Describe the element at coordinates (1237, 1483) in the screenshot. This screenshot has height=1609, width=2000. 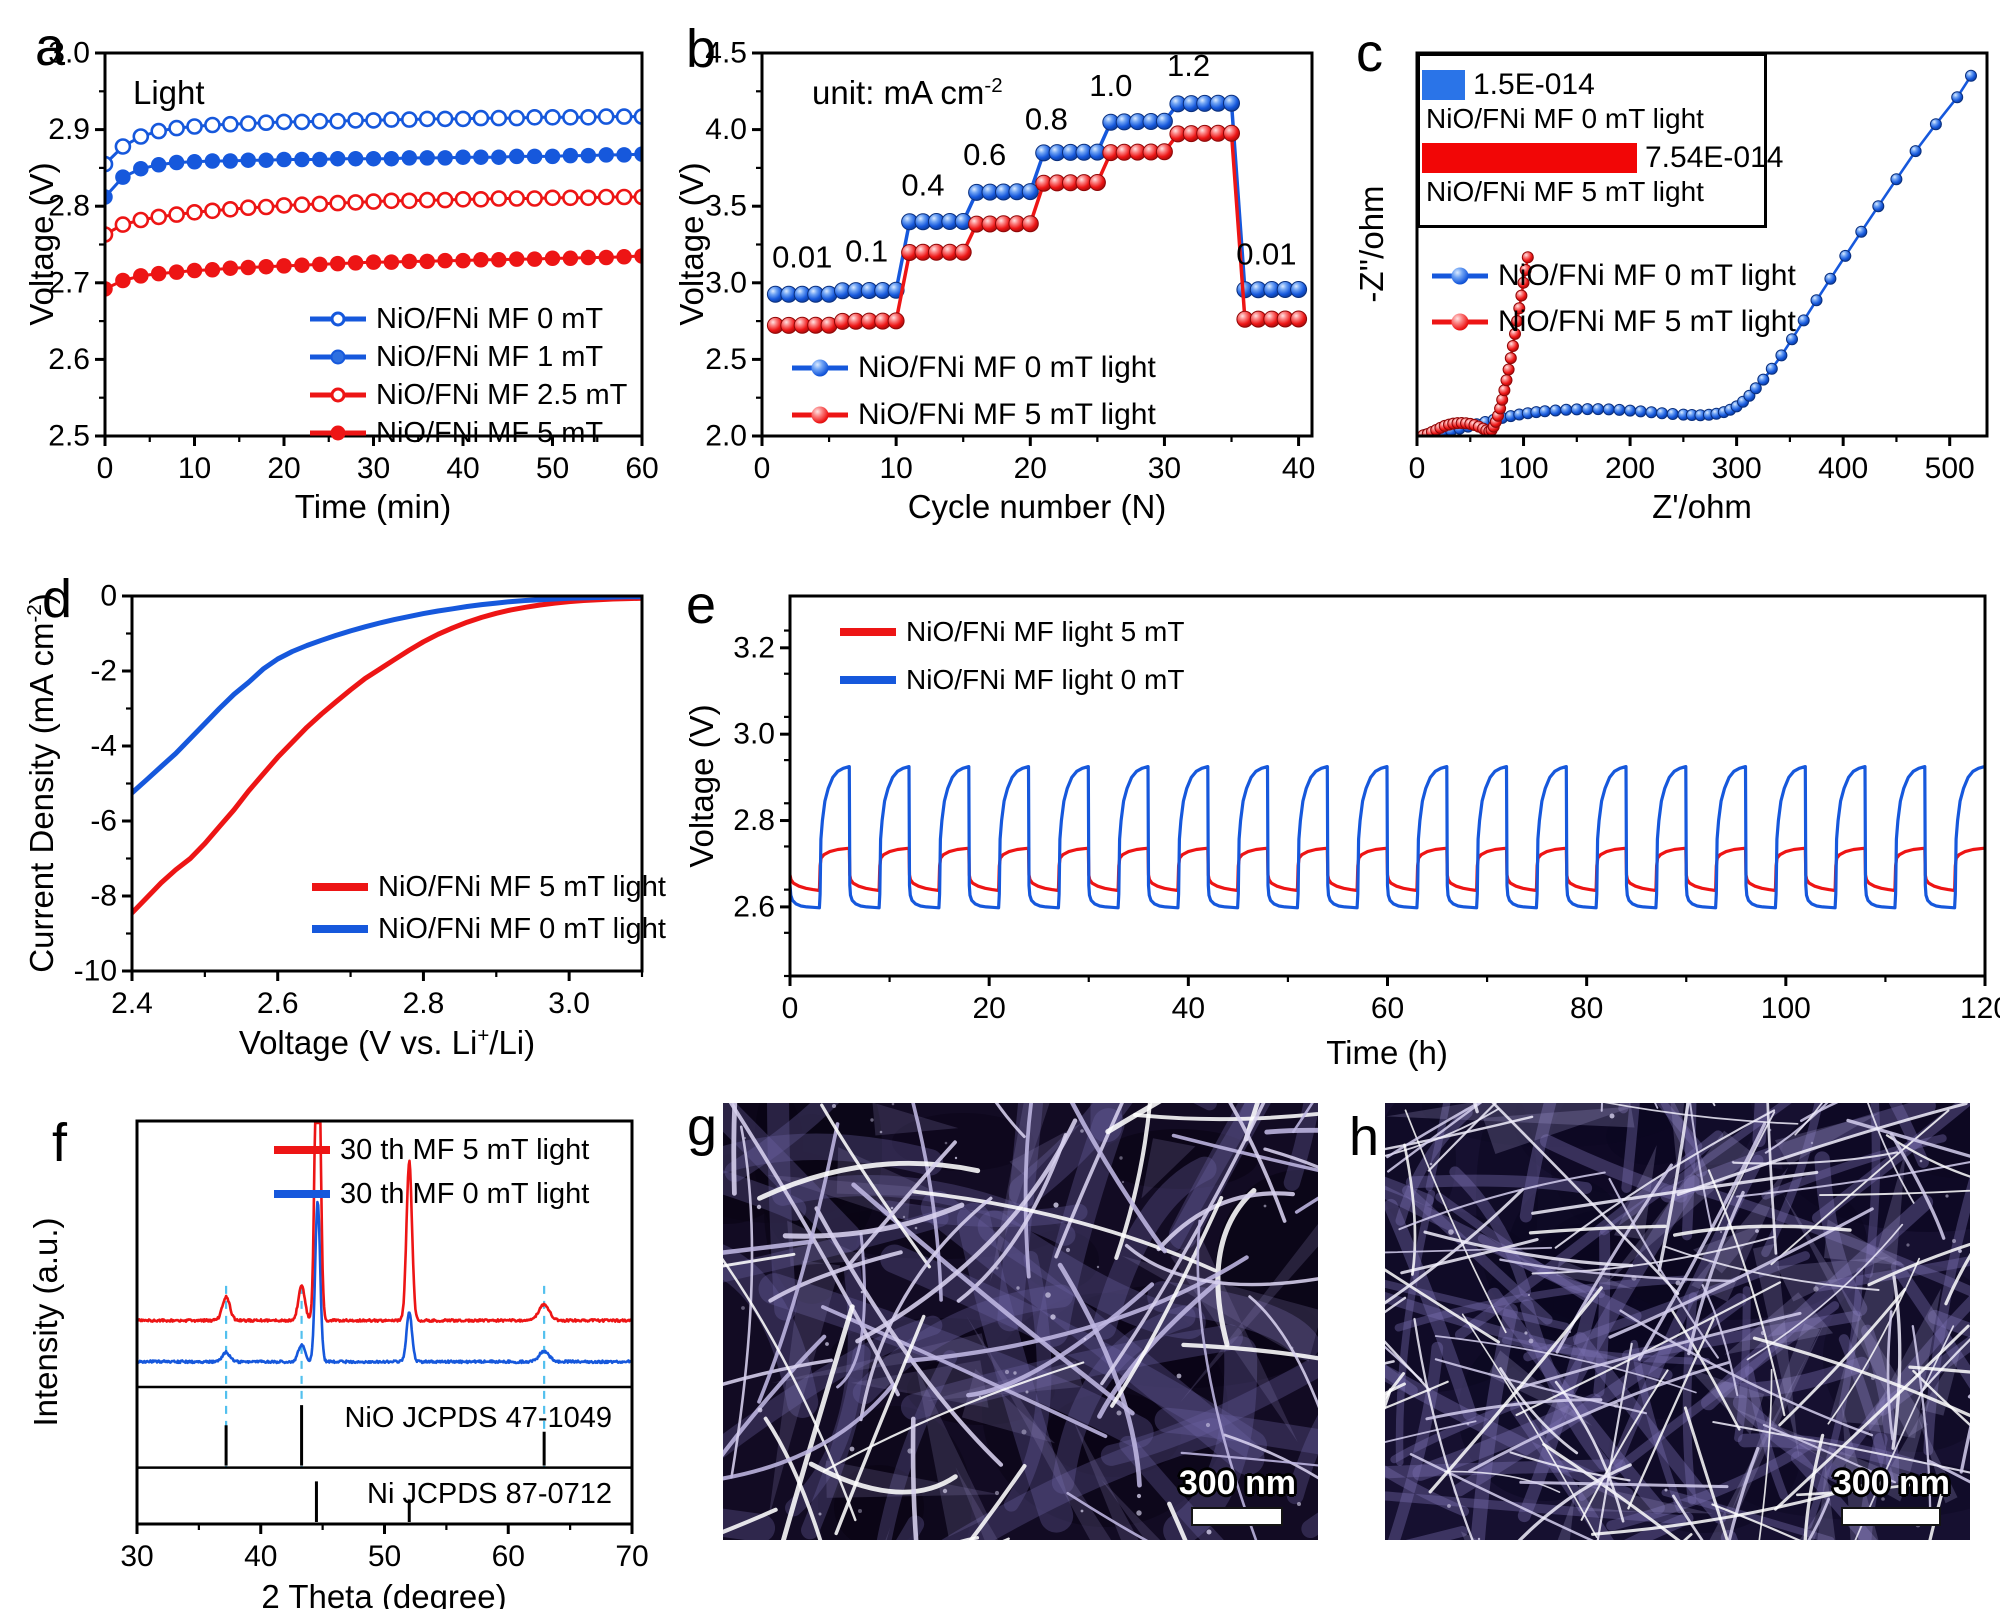
I see `scale-bar-label: 300 nm` at that location.